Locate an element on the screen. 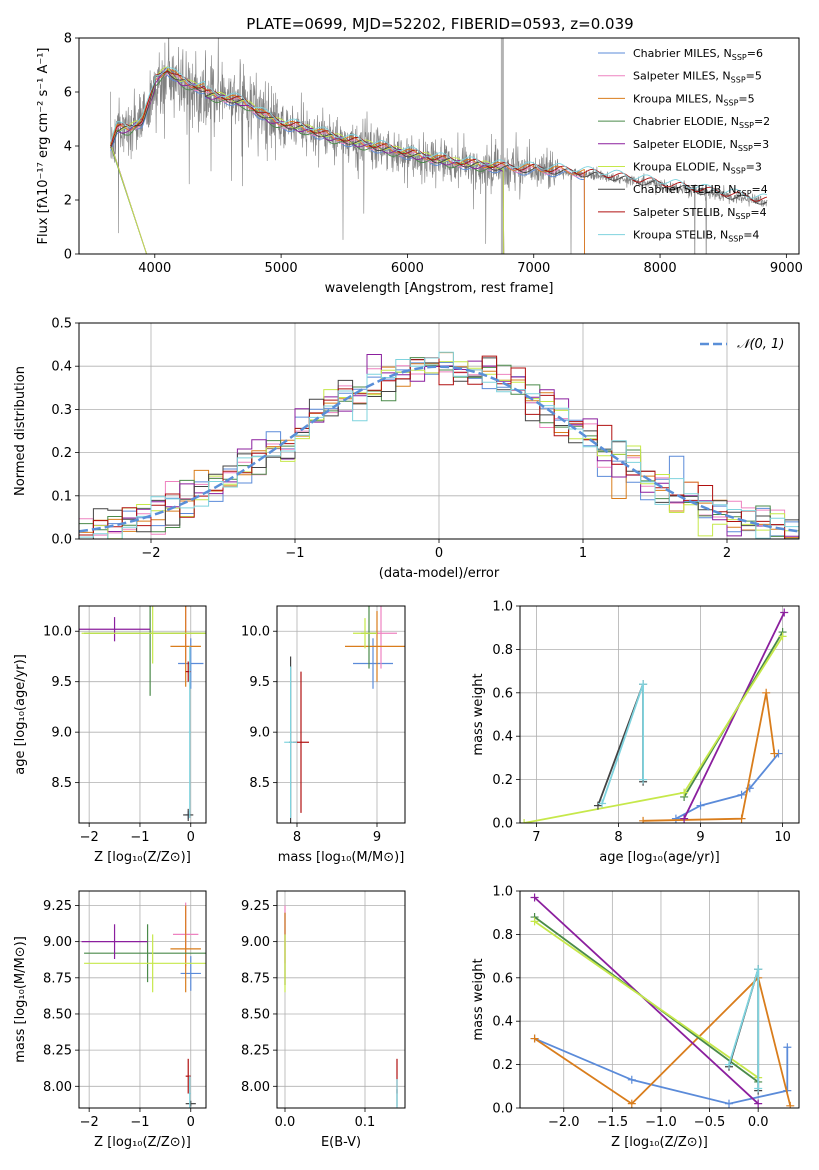  masked-region is located at coordinates (502, 146).